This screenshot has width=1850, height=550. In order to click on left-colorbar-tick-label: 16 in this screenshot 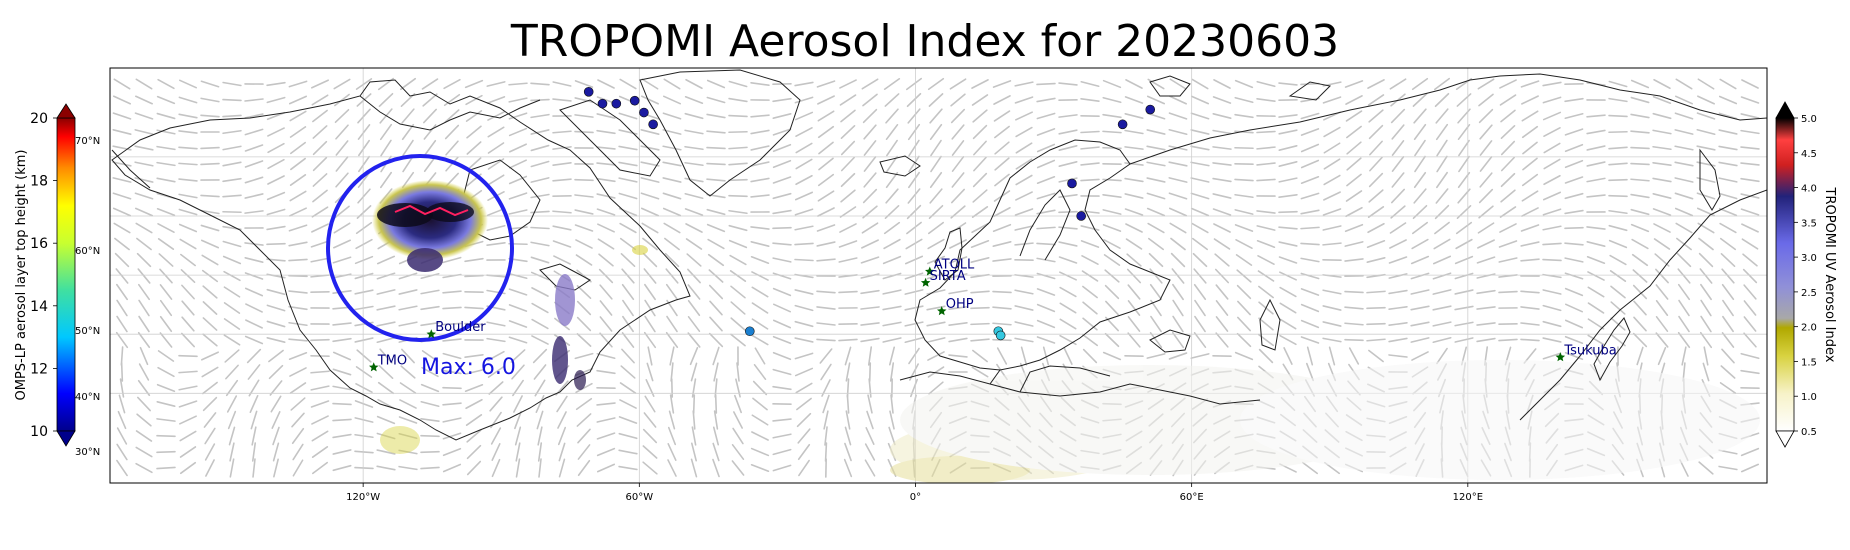, I will do `click(39, 244)`.